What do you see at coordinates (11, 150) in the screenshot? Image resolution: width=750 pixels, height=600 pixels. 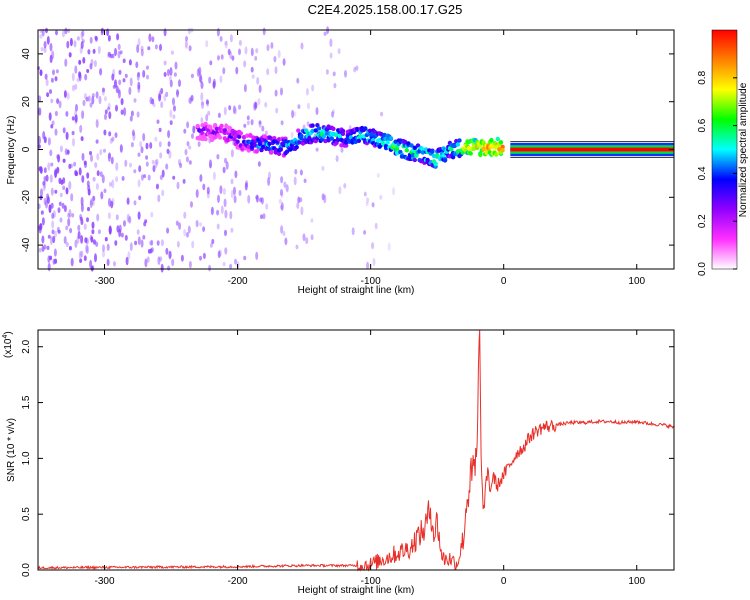 I see `spectrogram-y-label: Frequency (Hz)` at bounding box center [11, 150].